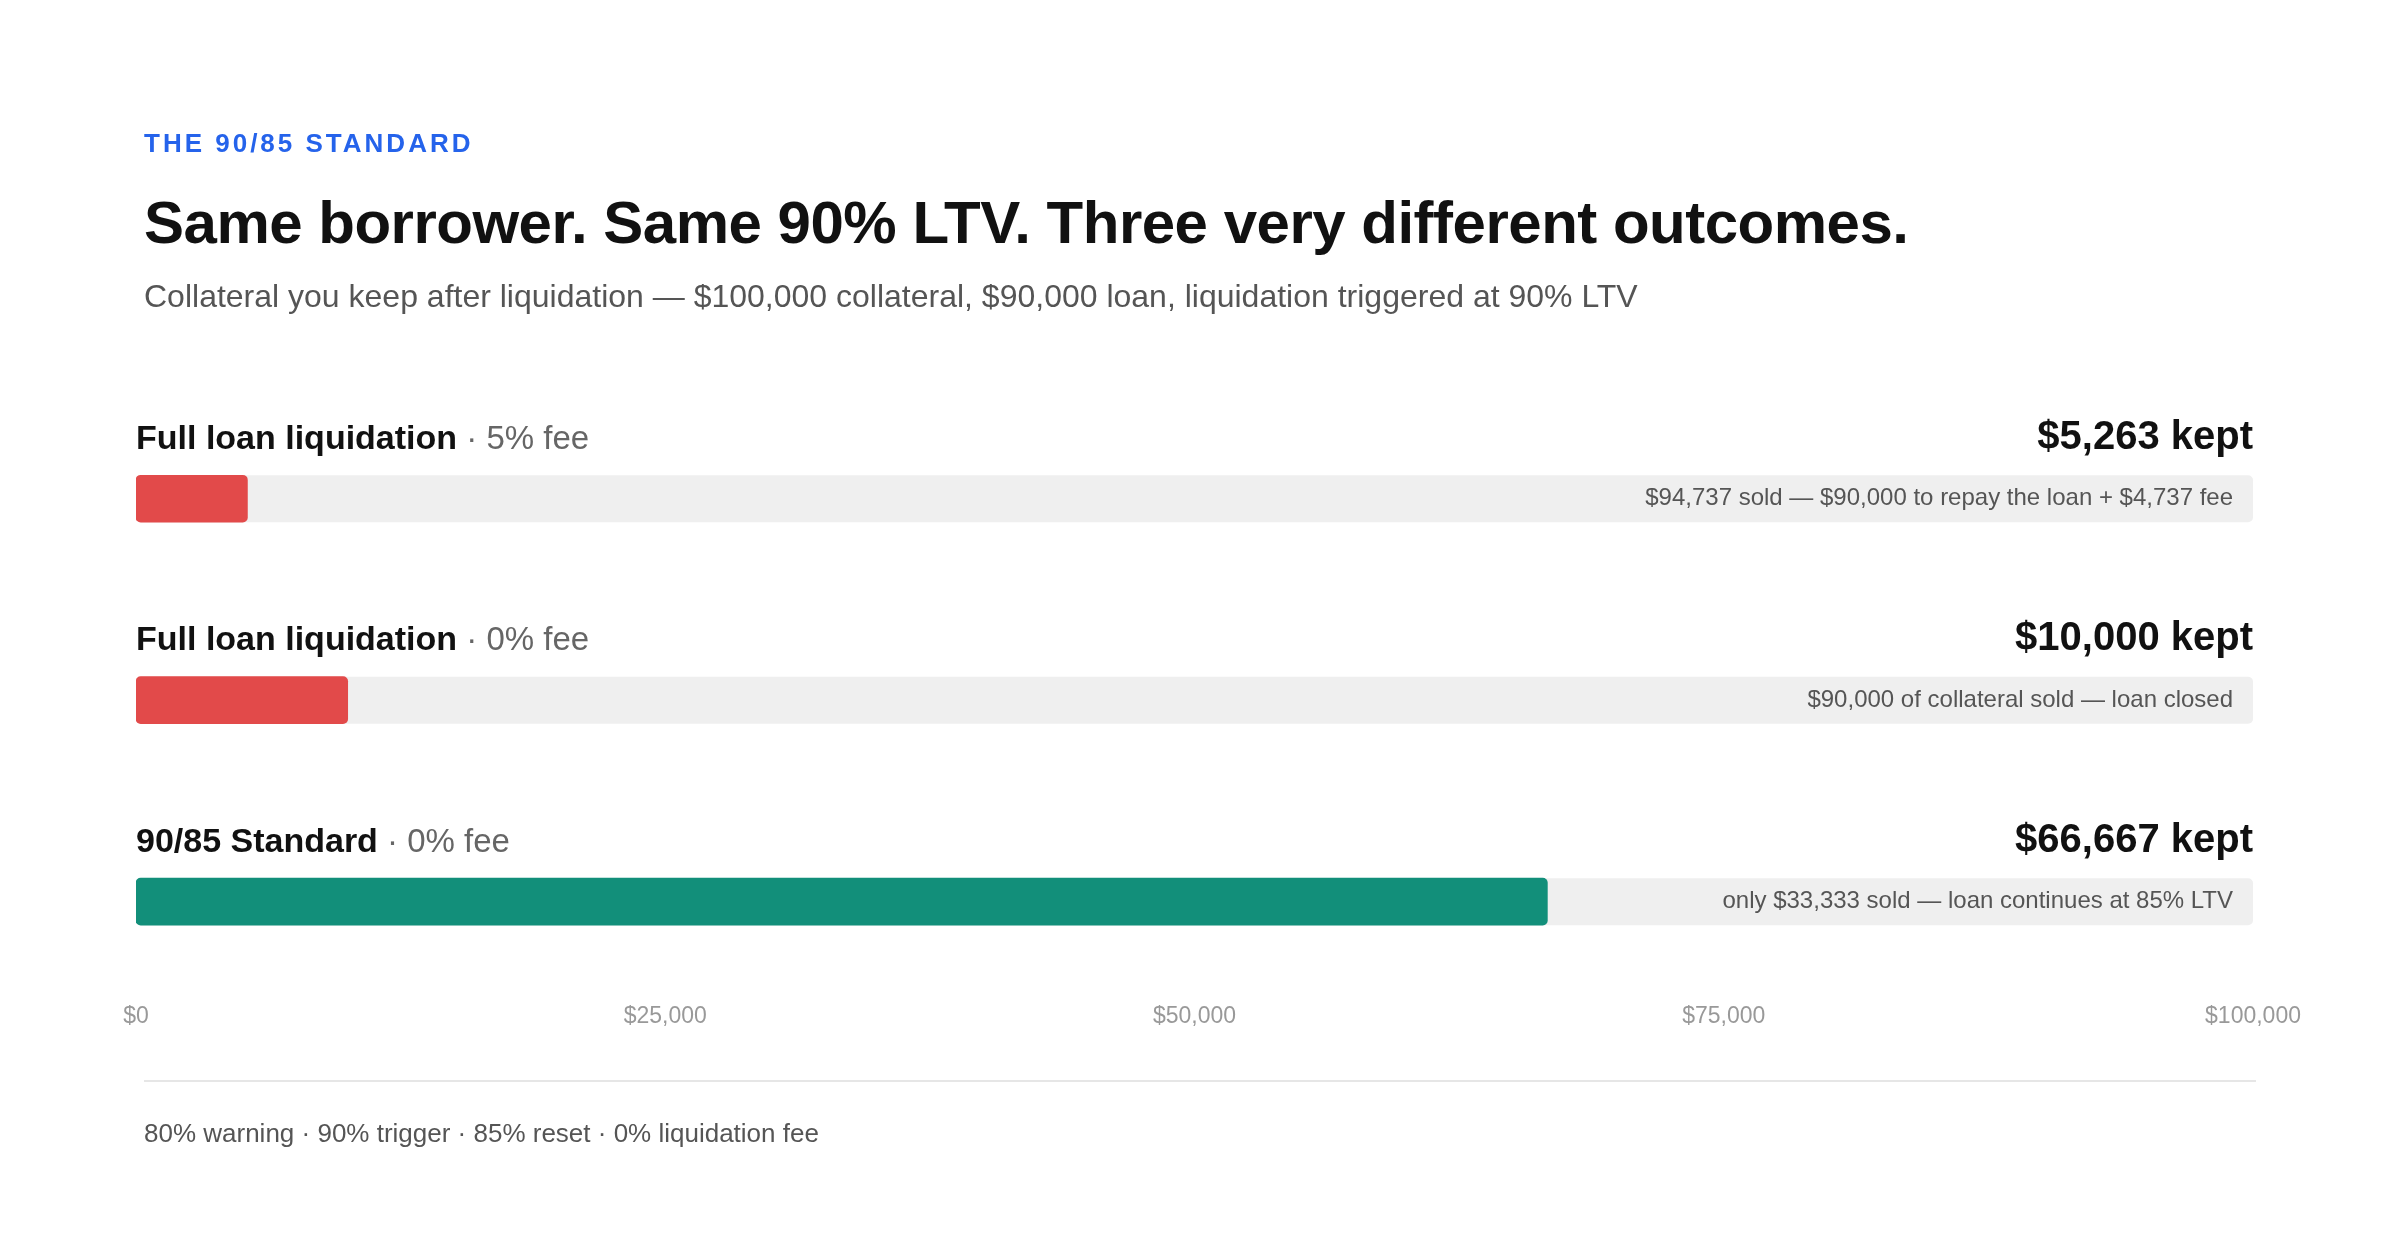  I want to click on data-label: $66,667 kept, so click(2134, 837).